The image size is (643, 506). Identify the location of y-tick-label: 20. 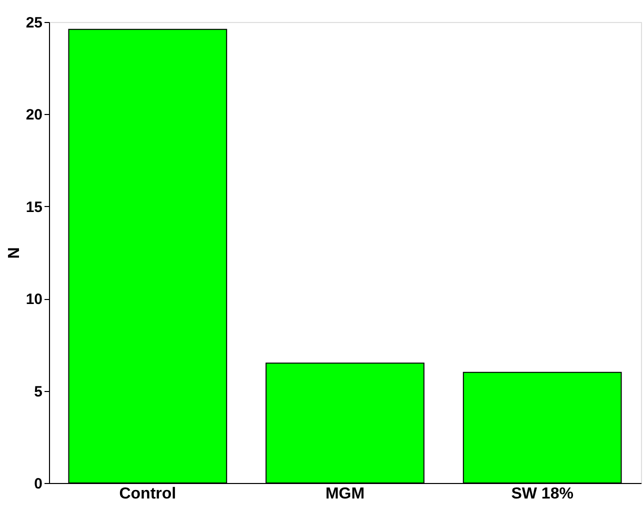
(34, 115).